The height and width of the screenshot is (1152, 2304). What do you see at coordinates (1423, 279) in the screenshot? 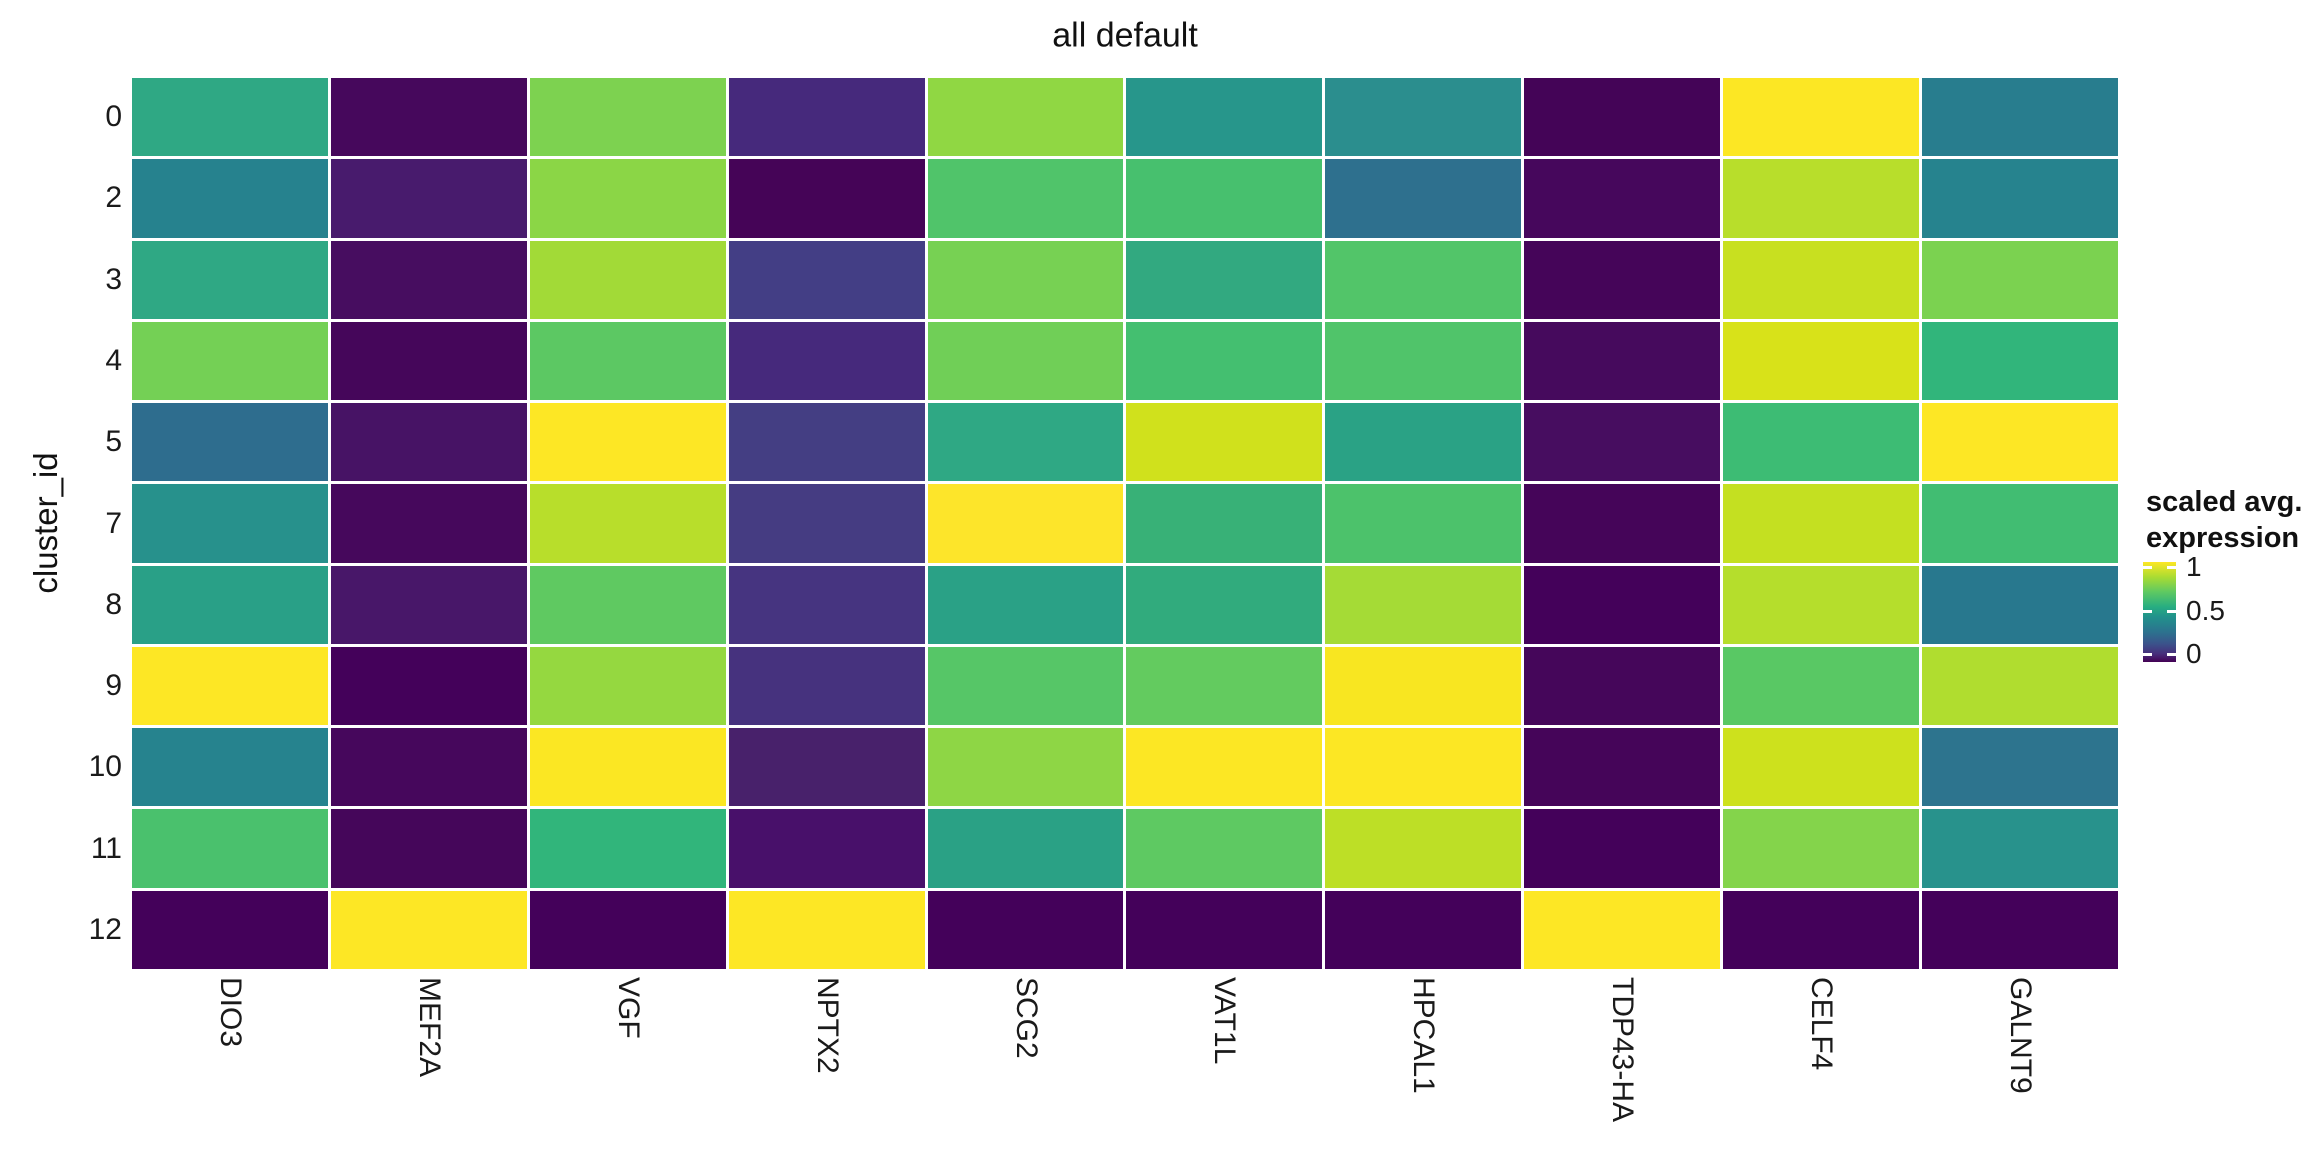
I see `heatmap-cell-3-HPCAL1` at bounding box center [1423, 279].